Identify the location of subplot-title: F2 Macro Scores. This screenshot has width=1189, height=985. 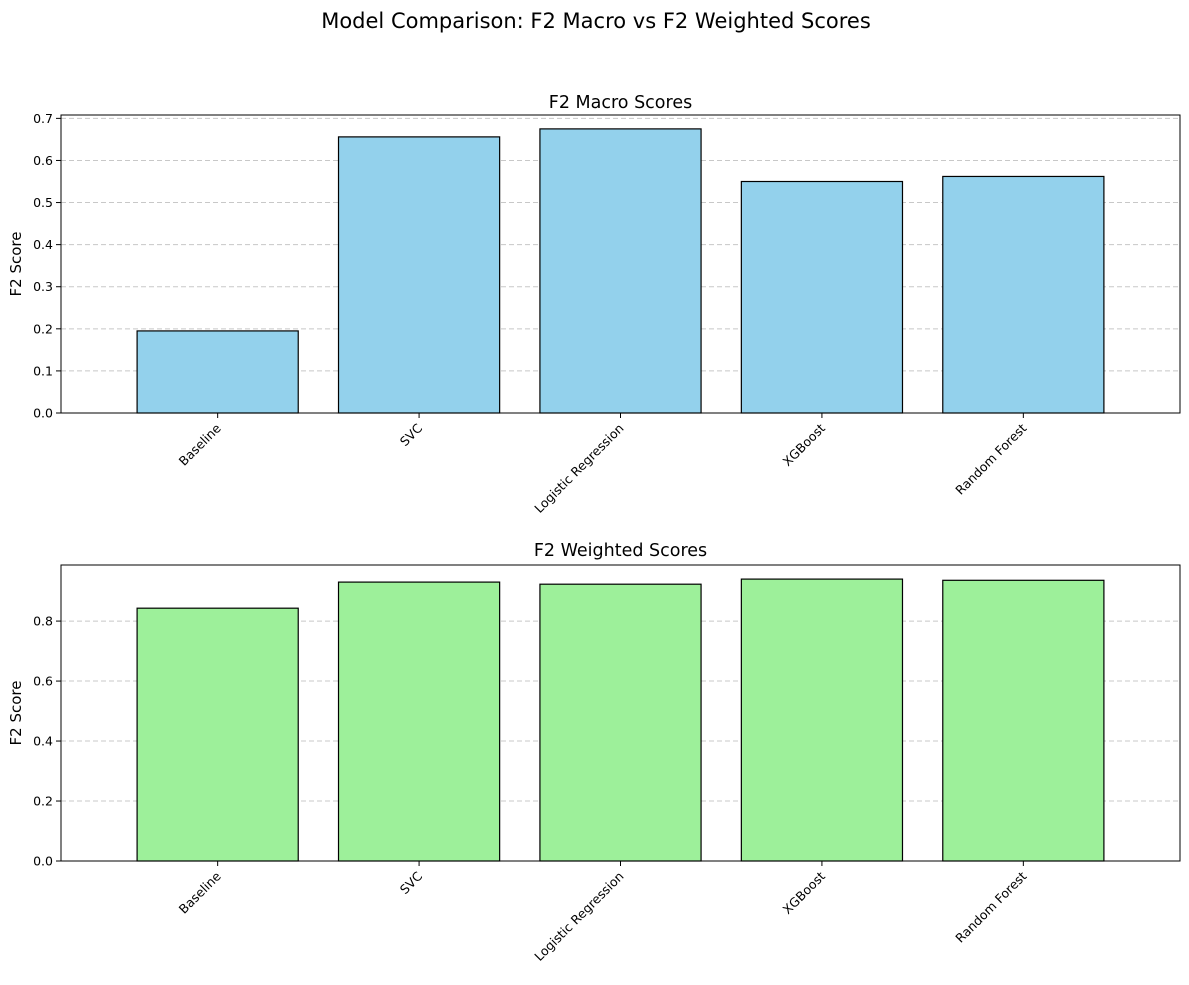
(620, 103).